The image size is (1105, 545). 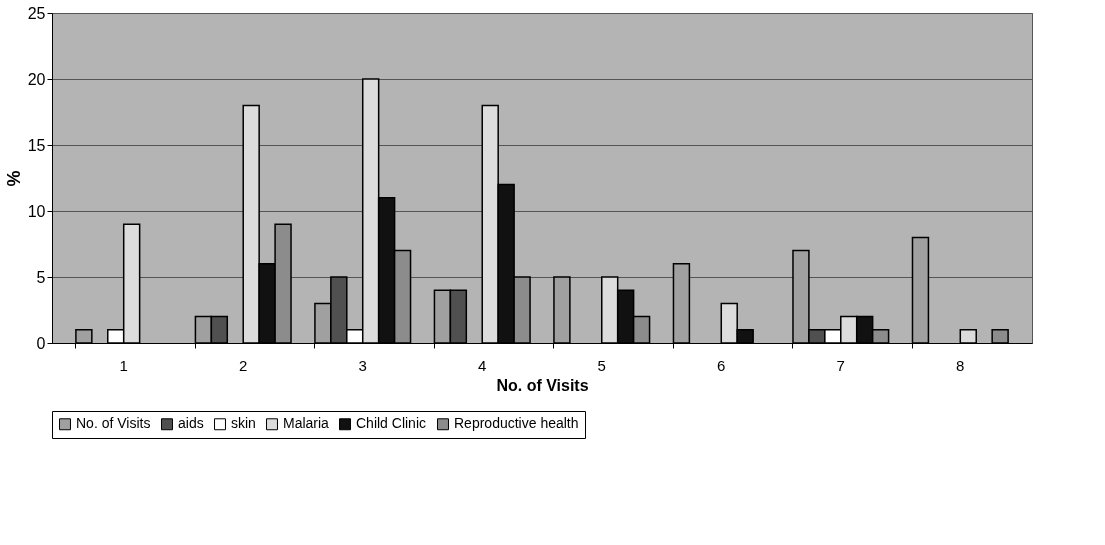 What do you see at coordinates (840, 365) in the screenshot?
I see `x-tick-label: 7` at bounding box center [840, 365].